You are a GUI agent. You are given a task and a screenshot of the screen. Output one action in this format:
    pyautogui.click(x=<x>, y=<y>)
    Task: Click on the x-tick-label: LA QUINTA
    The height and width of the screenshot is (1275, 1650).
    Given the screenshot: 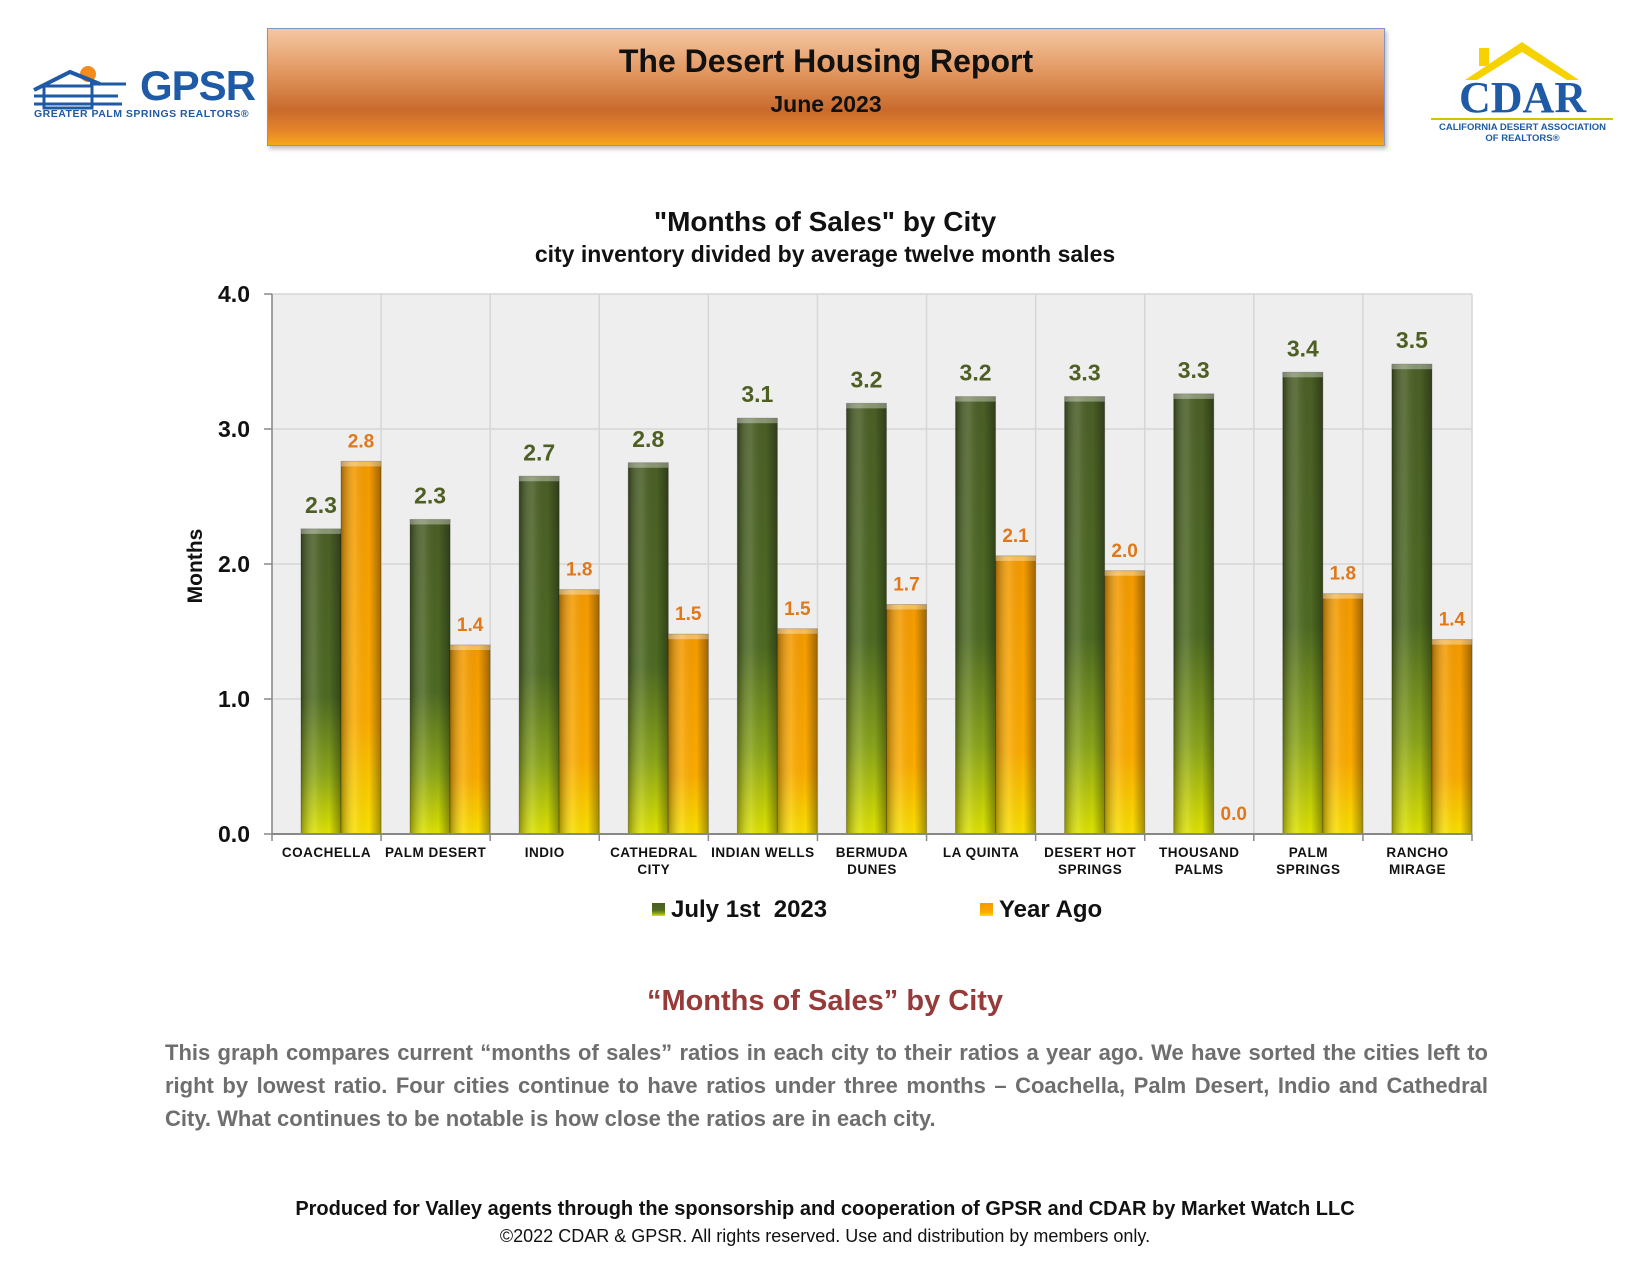 What is the action you would take?
    pyautogui.click(x=981, y=852)
    